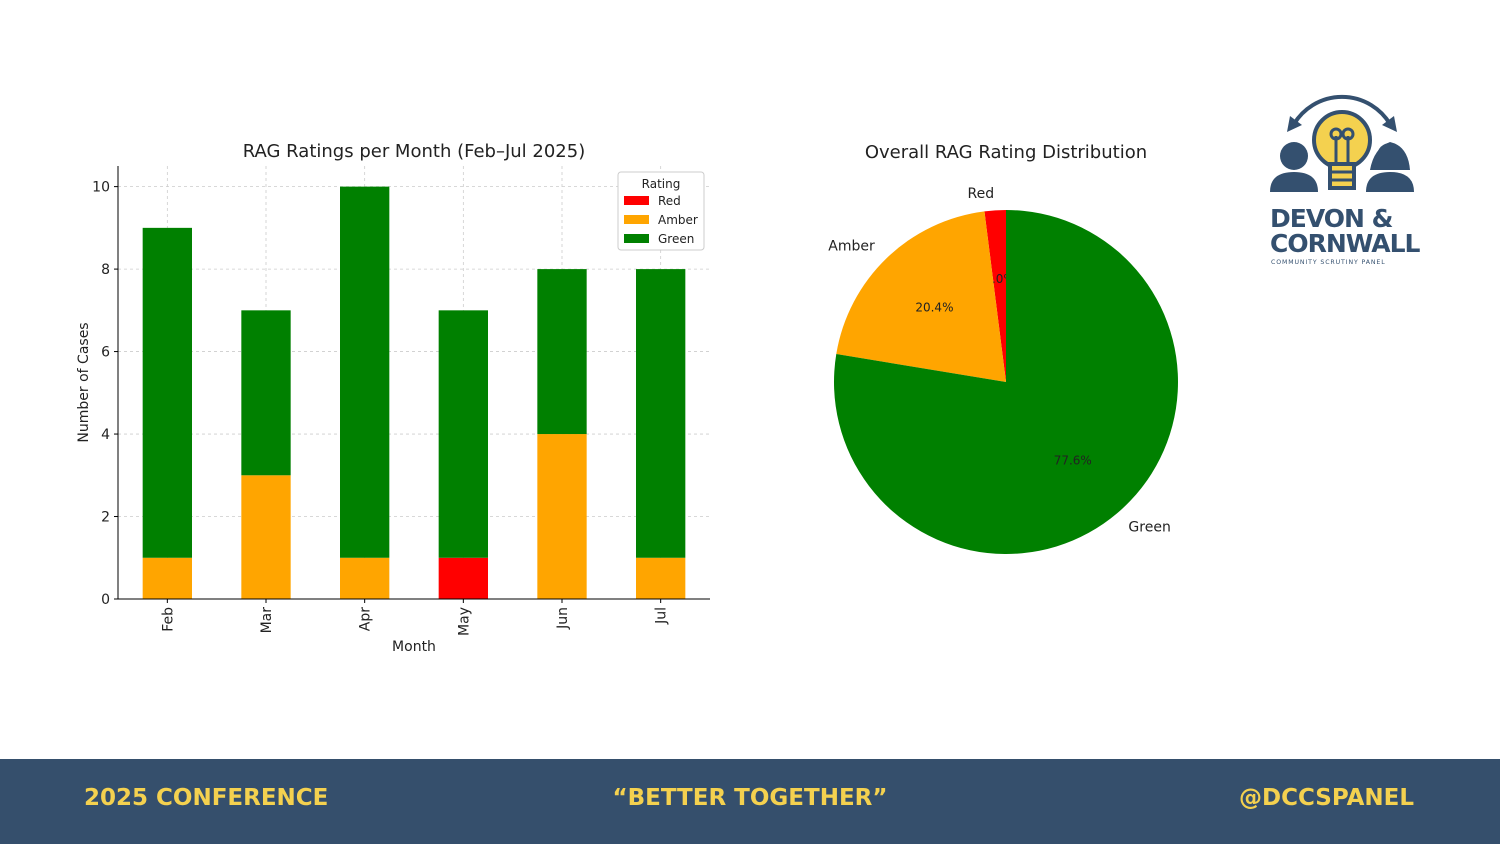 The image size is (1500, 844). I want to click on pie-label-red: Red, so click(981, 194).